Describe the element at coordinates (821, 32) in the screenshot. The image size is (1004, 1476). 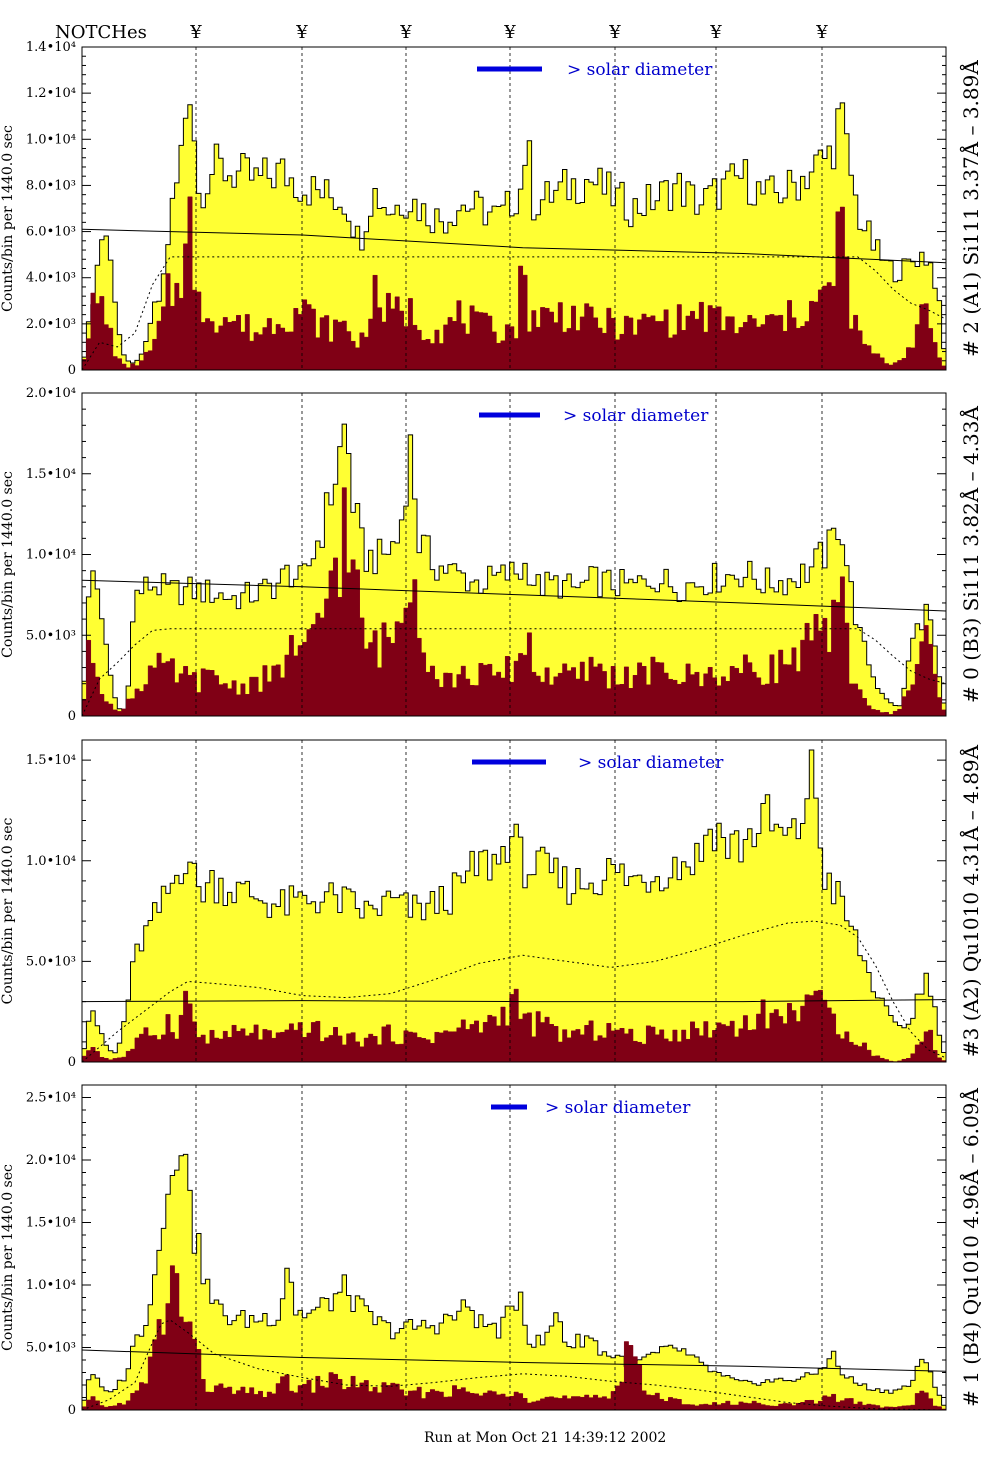
I see `notch-mark-7: ¥` at that location.